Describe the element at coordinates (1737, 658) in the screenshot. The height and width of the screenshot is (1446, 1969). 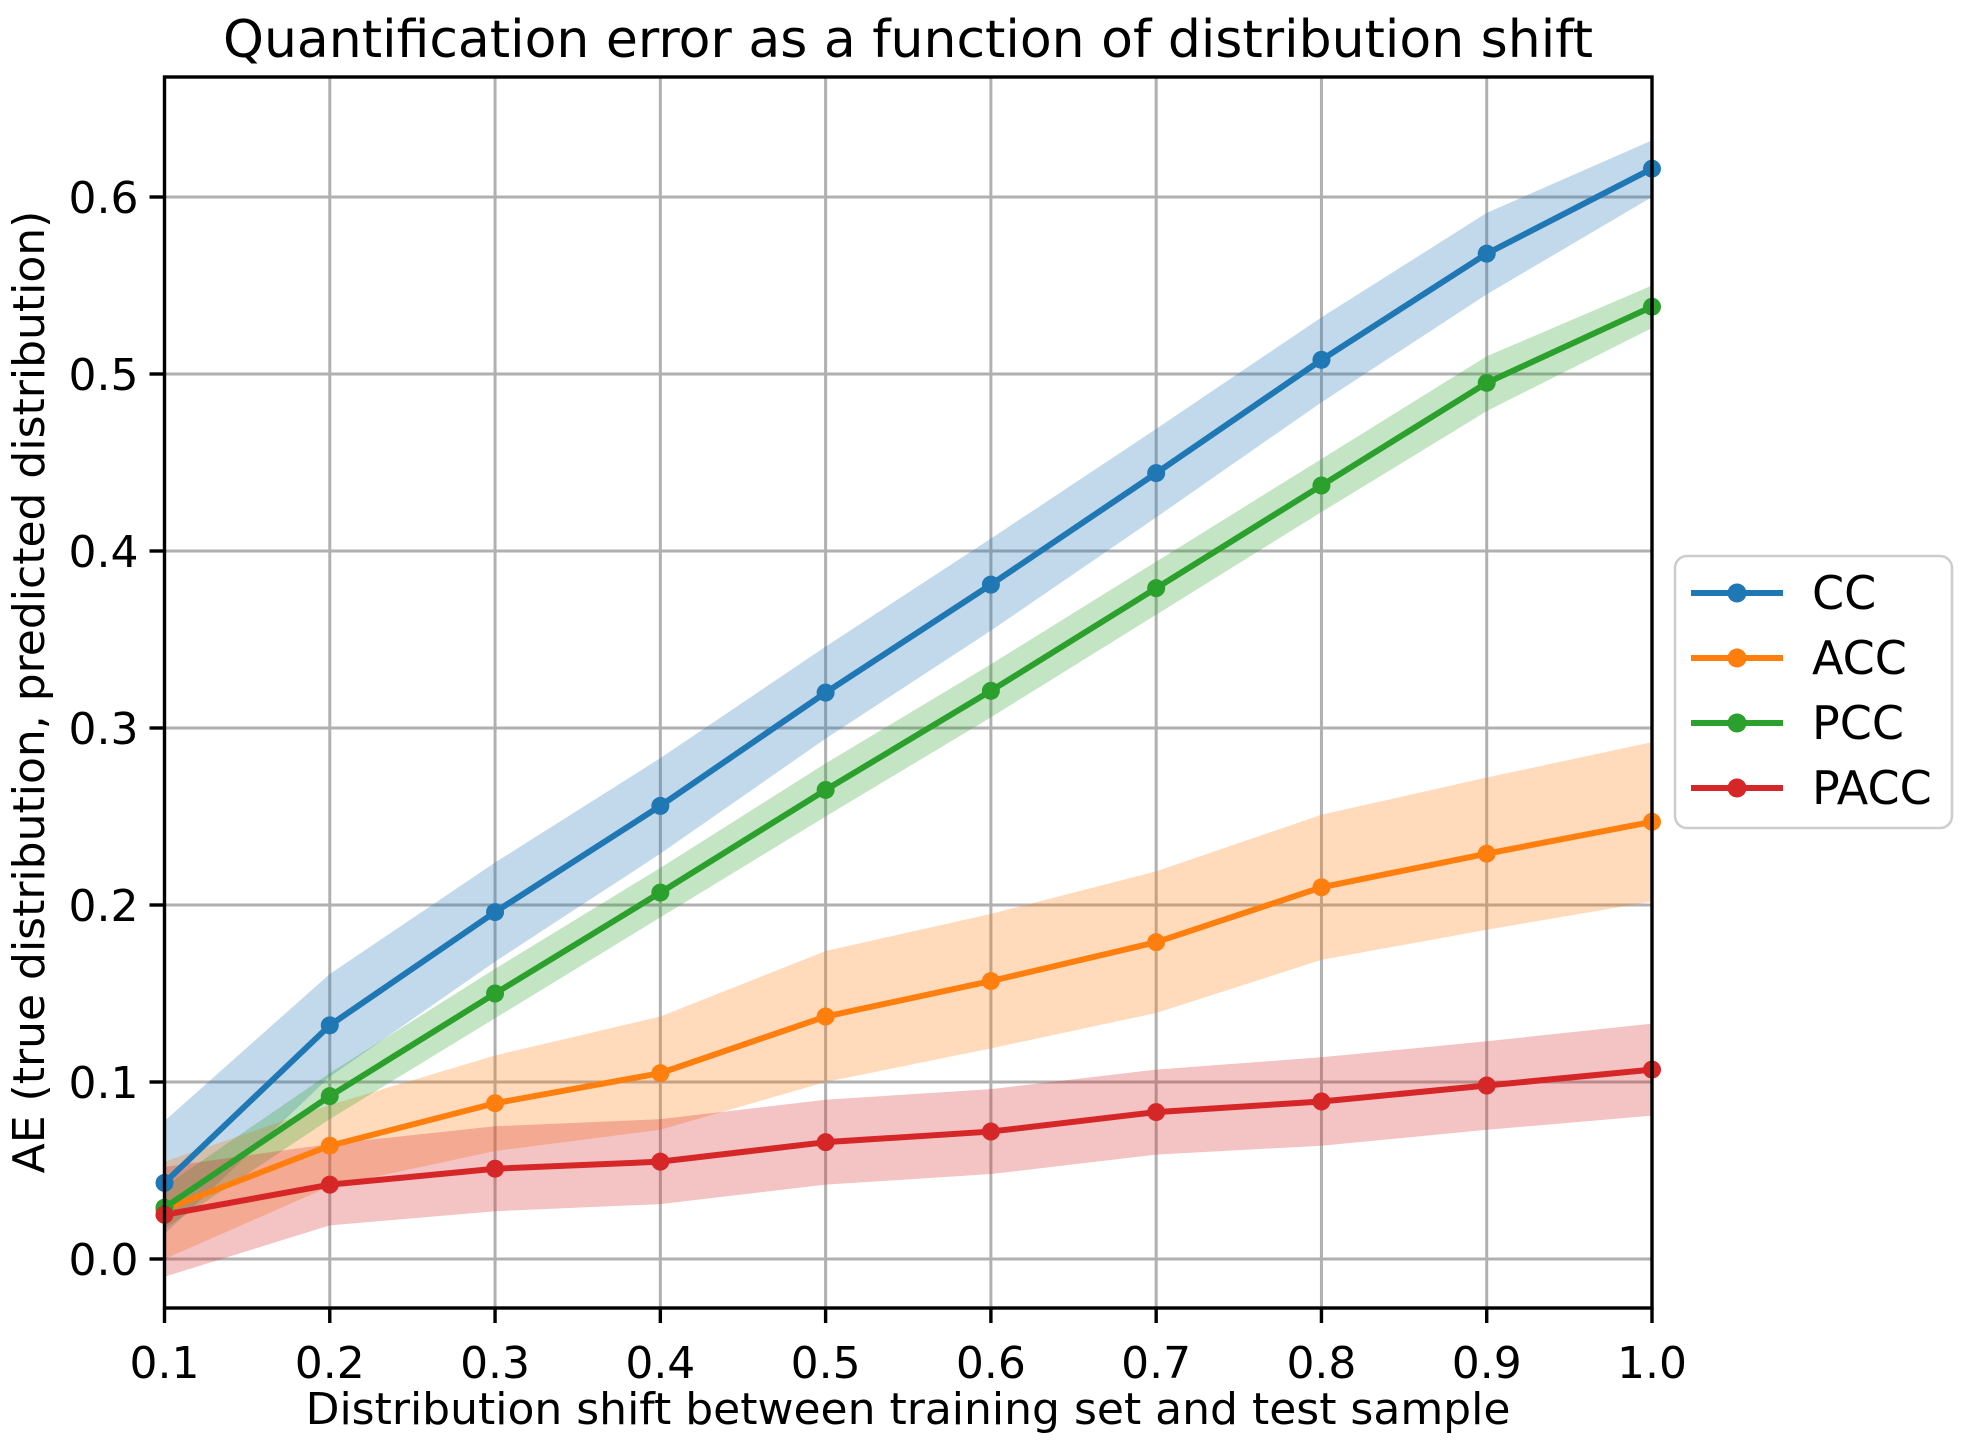
I see `legend-marker-acc` at that location.